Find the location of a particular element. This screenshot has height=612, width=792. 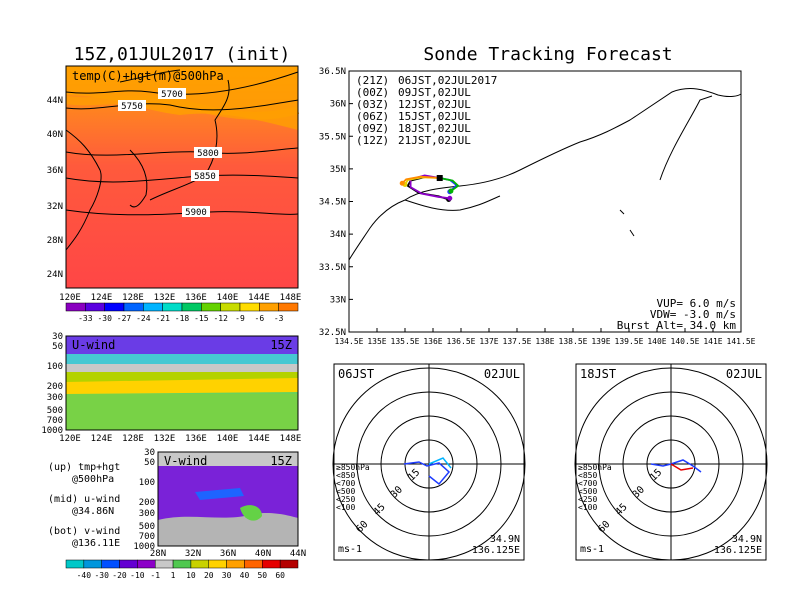

y-tick-label: 44N is located at coordinates (55, 101).